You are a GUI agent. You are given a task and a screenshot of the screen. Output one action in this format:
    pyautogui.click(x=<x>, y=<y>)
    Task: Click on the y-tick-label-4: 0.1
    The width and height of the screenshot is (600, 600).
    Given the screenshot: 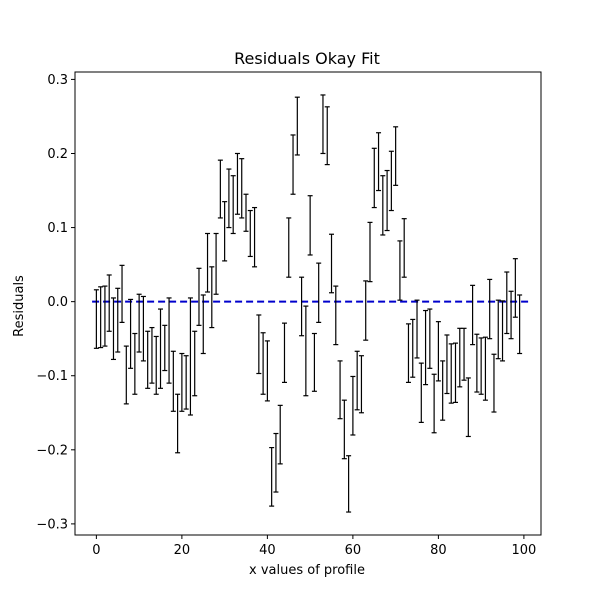 What is the action you would take?
    pyautogui.click(x=57, y=228)
    